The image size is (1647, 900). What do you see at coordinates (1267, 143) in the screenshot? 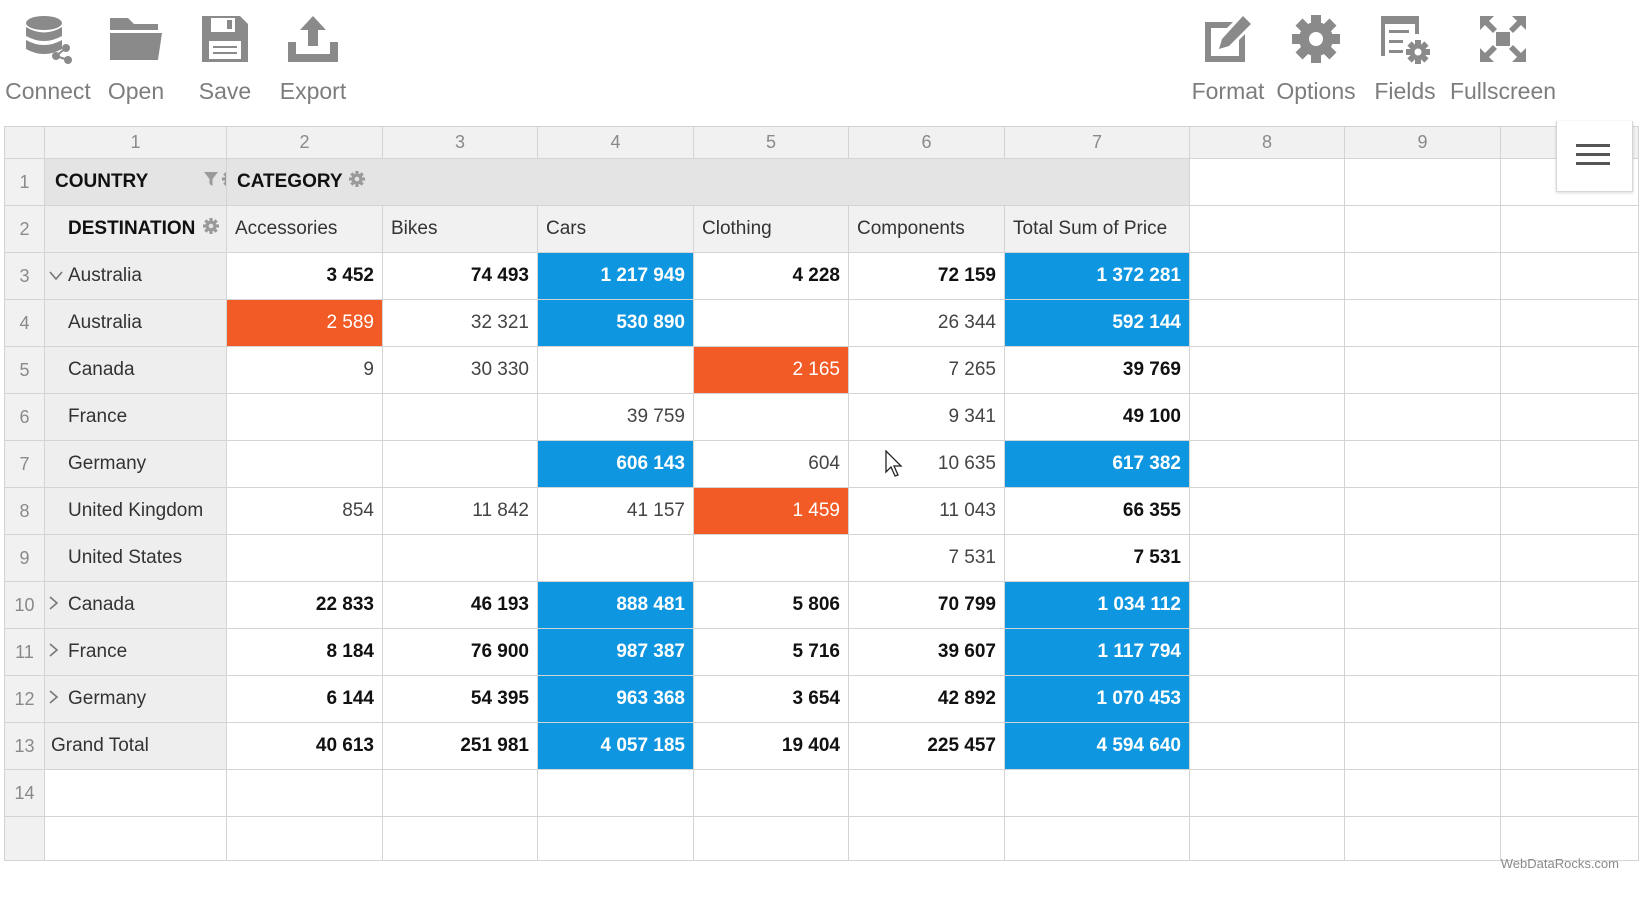
I see `column-number-header: 8` at bounding box center [1267, 143].